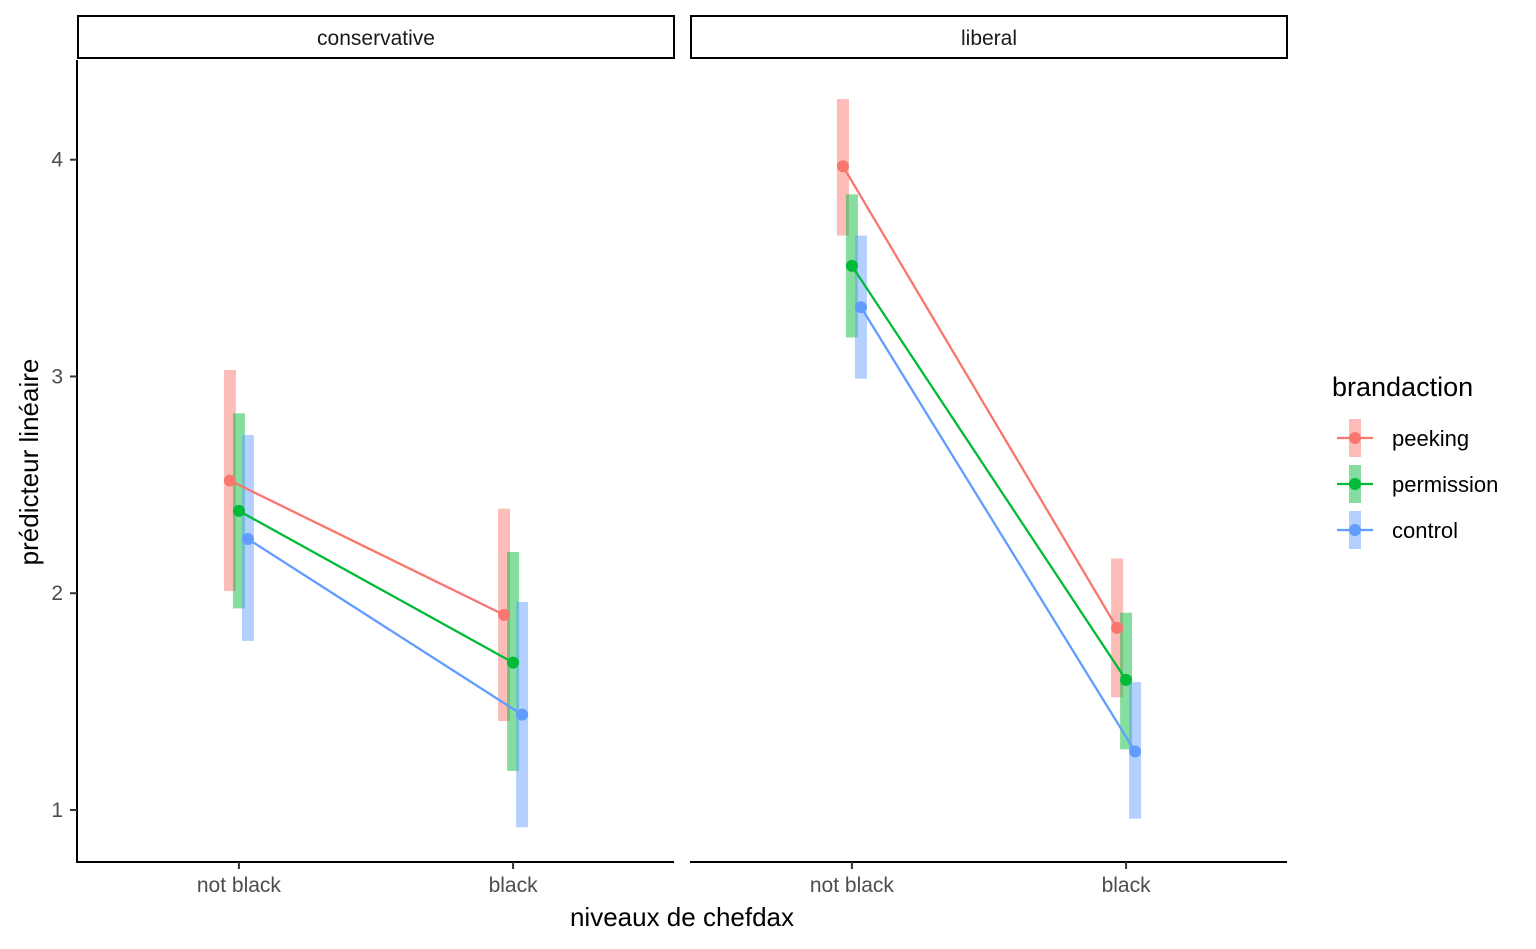 The image size is (1536, 949). I want to click on x-tick-label-1-1: black, so click(1127, 885).